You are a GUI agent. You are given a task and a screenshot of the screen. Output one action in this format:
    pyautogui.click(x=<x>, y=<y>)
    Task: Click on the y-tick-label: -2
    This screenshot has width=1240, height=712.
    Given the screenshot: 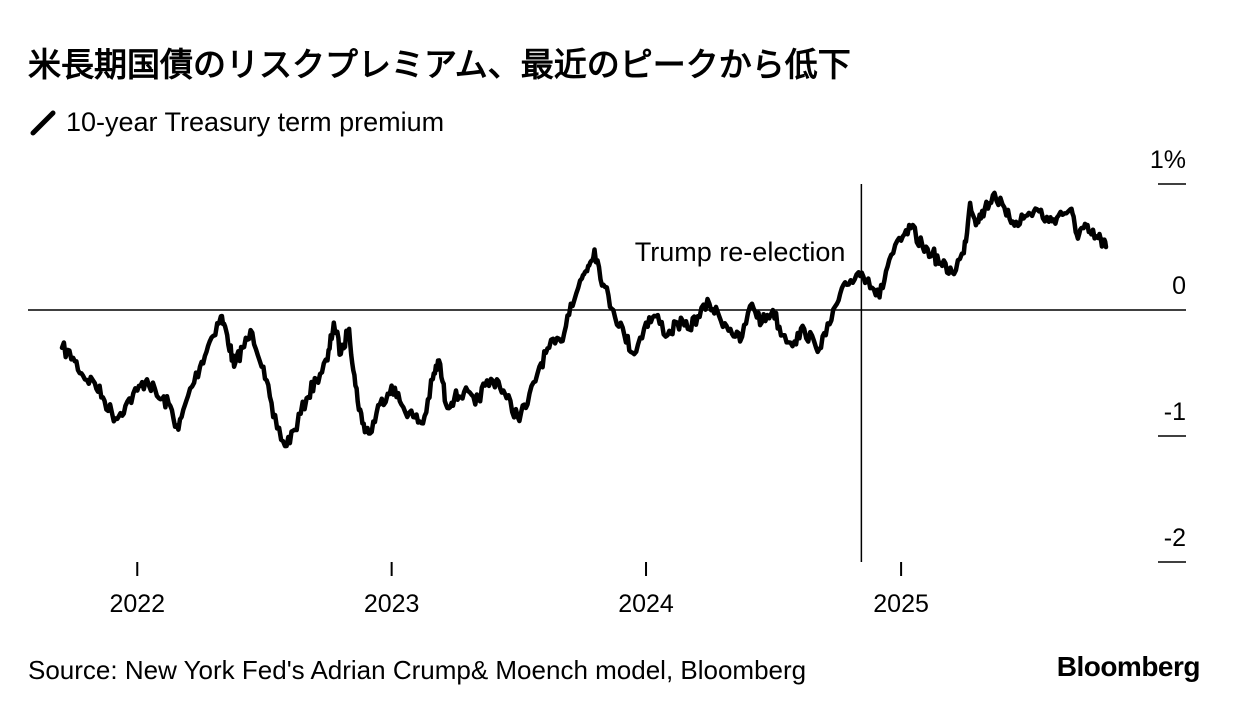 What is the action you would take?
    pyautogui.click(x=1175, y=538)
    